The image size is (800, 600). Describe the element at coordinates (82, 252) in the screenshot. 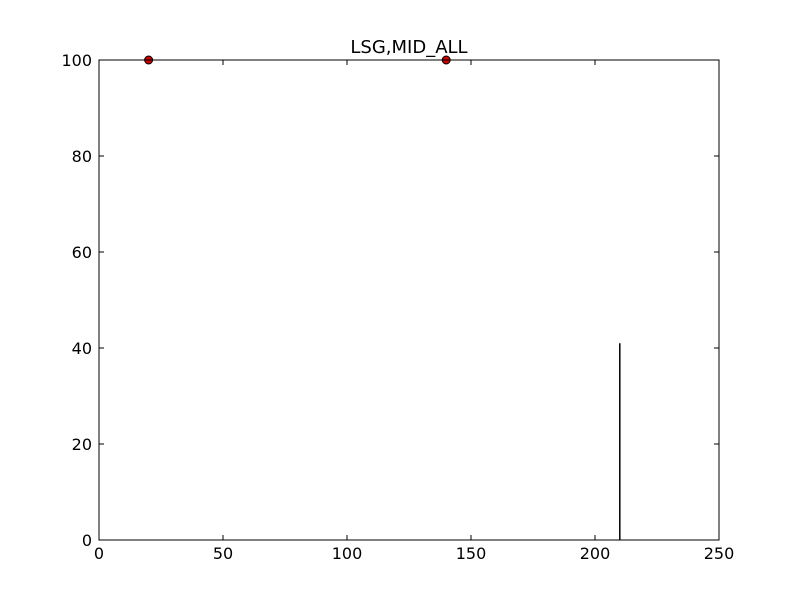

I see `y-tick-label: 60` at that location.